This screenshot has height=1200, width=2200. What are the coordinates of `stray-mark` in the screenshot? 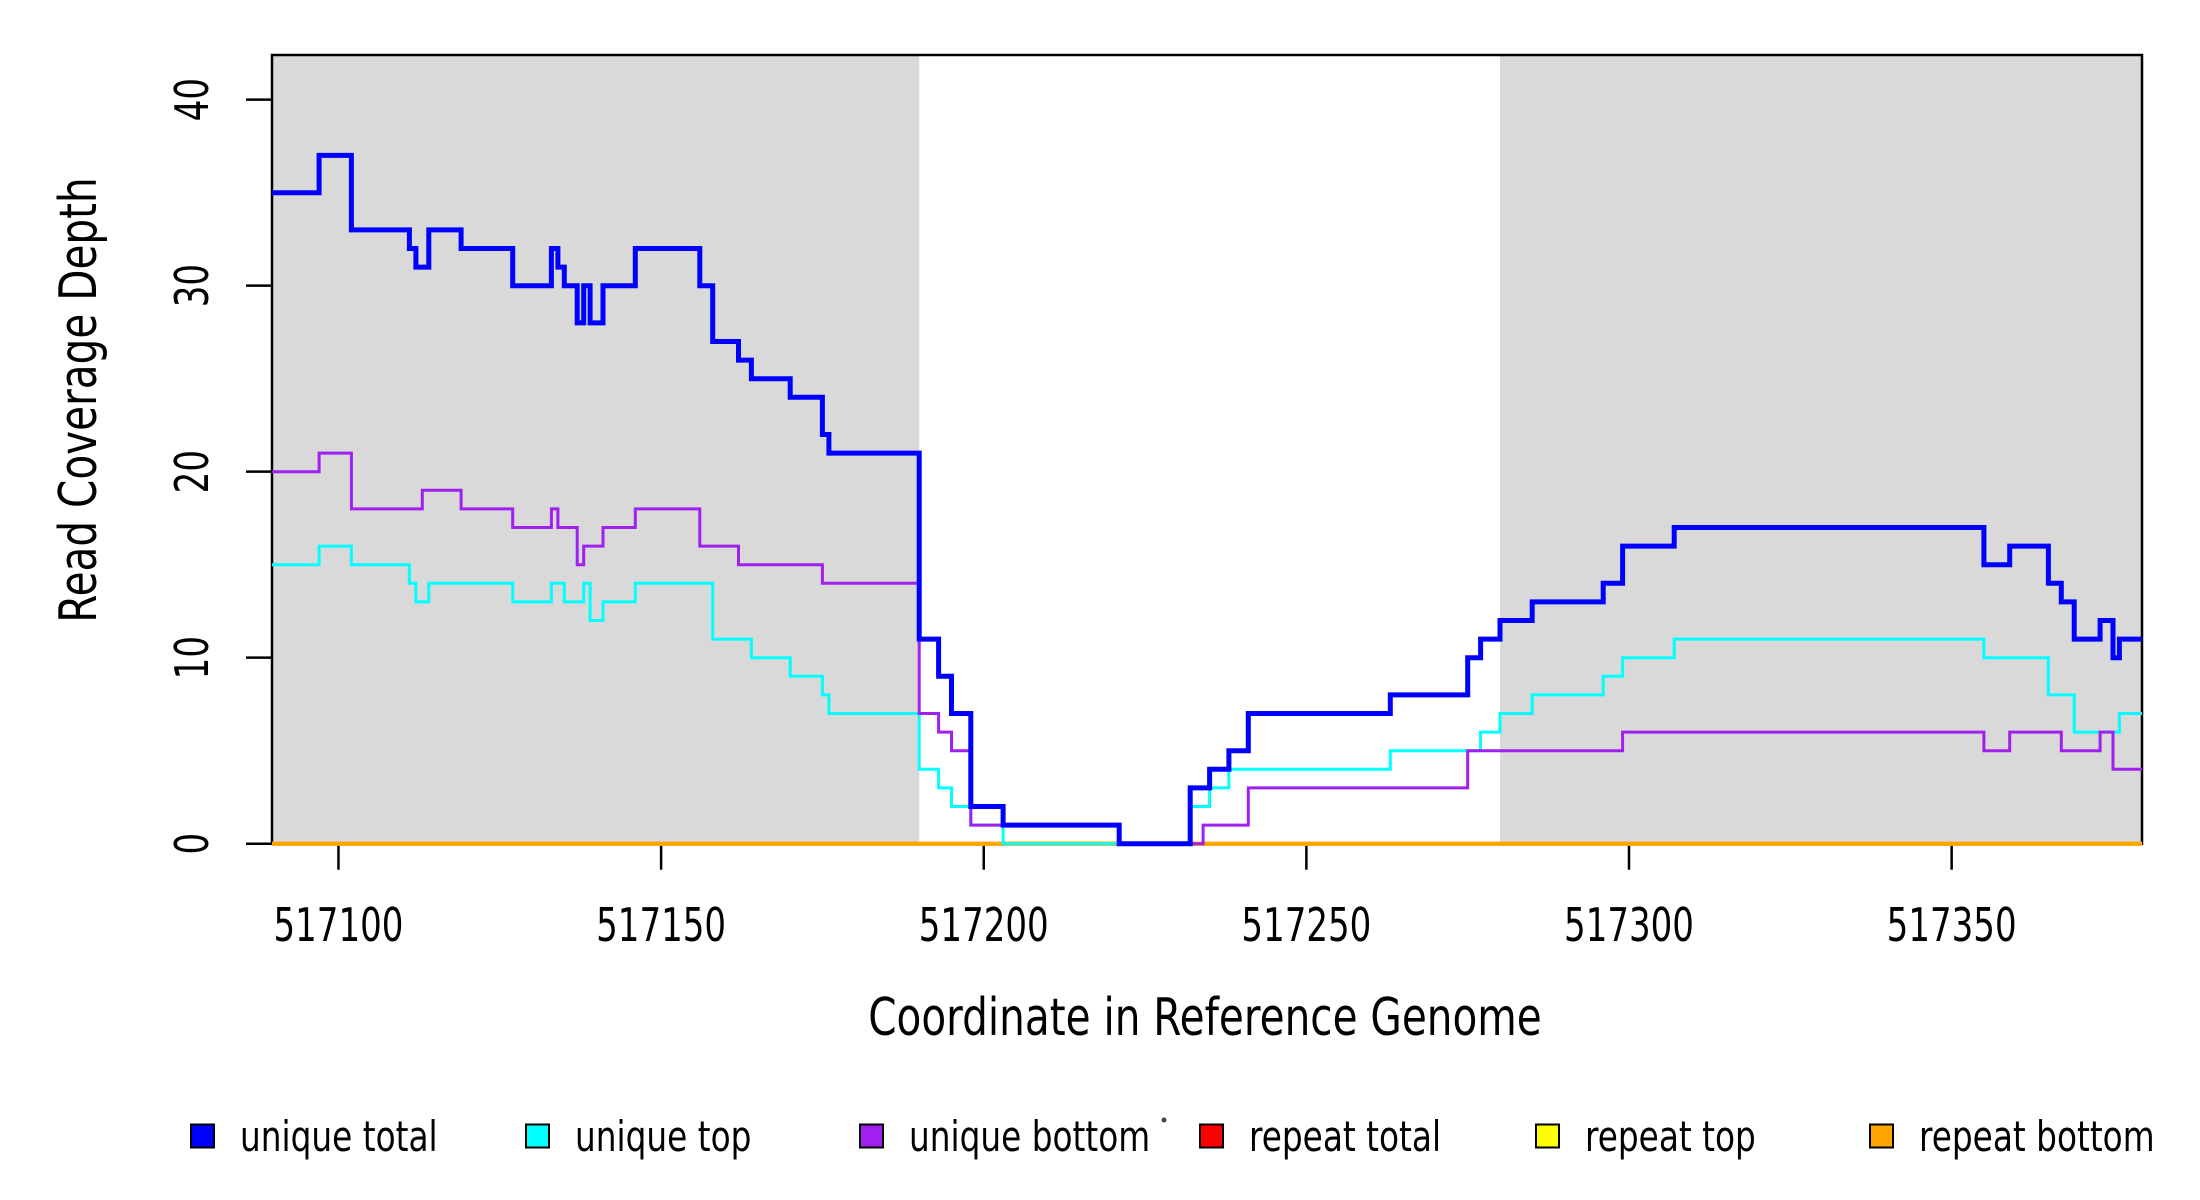 It's located at (1164, 1120).